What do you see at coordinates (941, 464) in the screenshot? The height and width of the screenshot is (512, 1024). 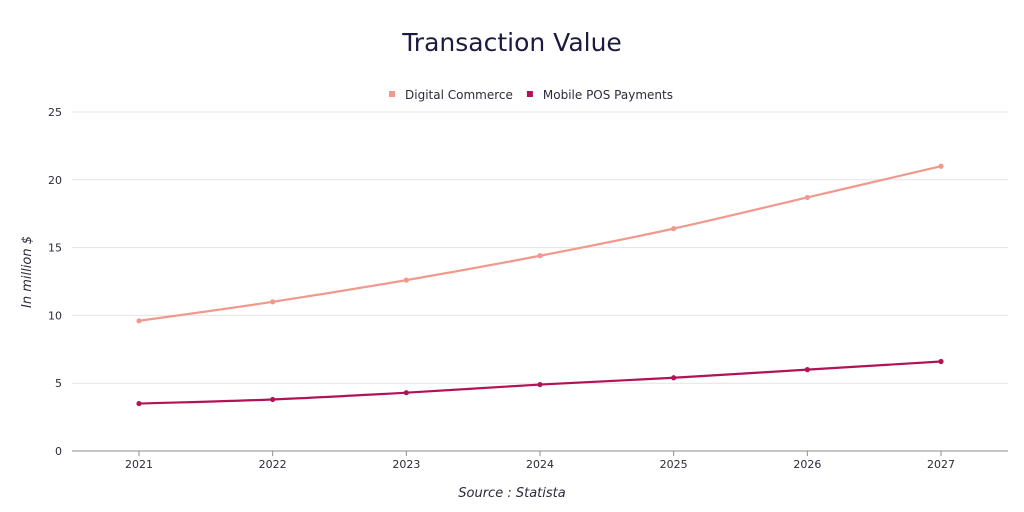 I see `x-tick-label: 2027` at bounding box center [941, 464].